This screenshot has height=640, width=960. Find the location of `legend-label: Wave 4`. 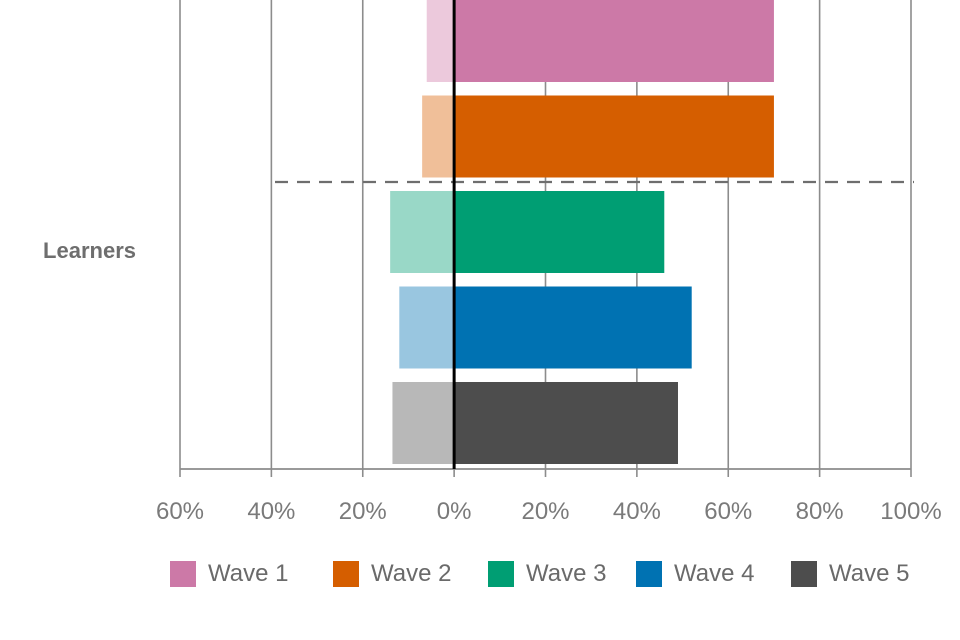

legend-label: Wave 4 is located at coordinates (714, 573).